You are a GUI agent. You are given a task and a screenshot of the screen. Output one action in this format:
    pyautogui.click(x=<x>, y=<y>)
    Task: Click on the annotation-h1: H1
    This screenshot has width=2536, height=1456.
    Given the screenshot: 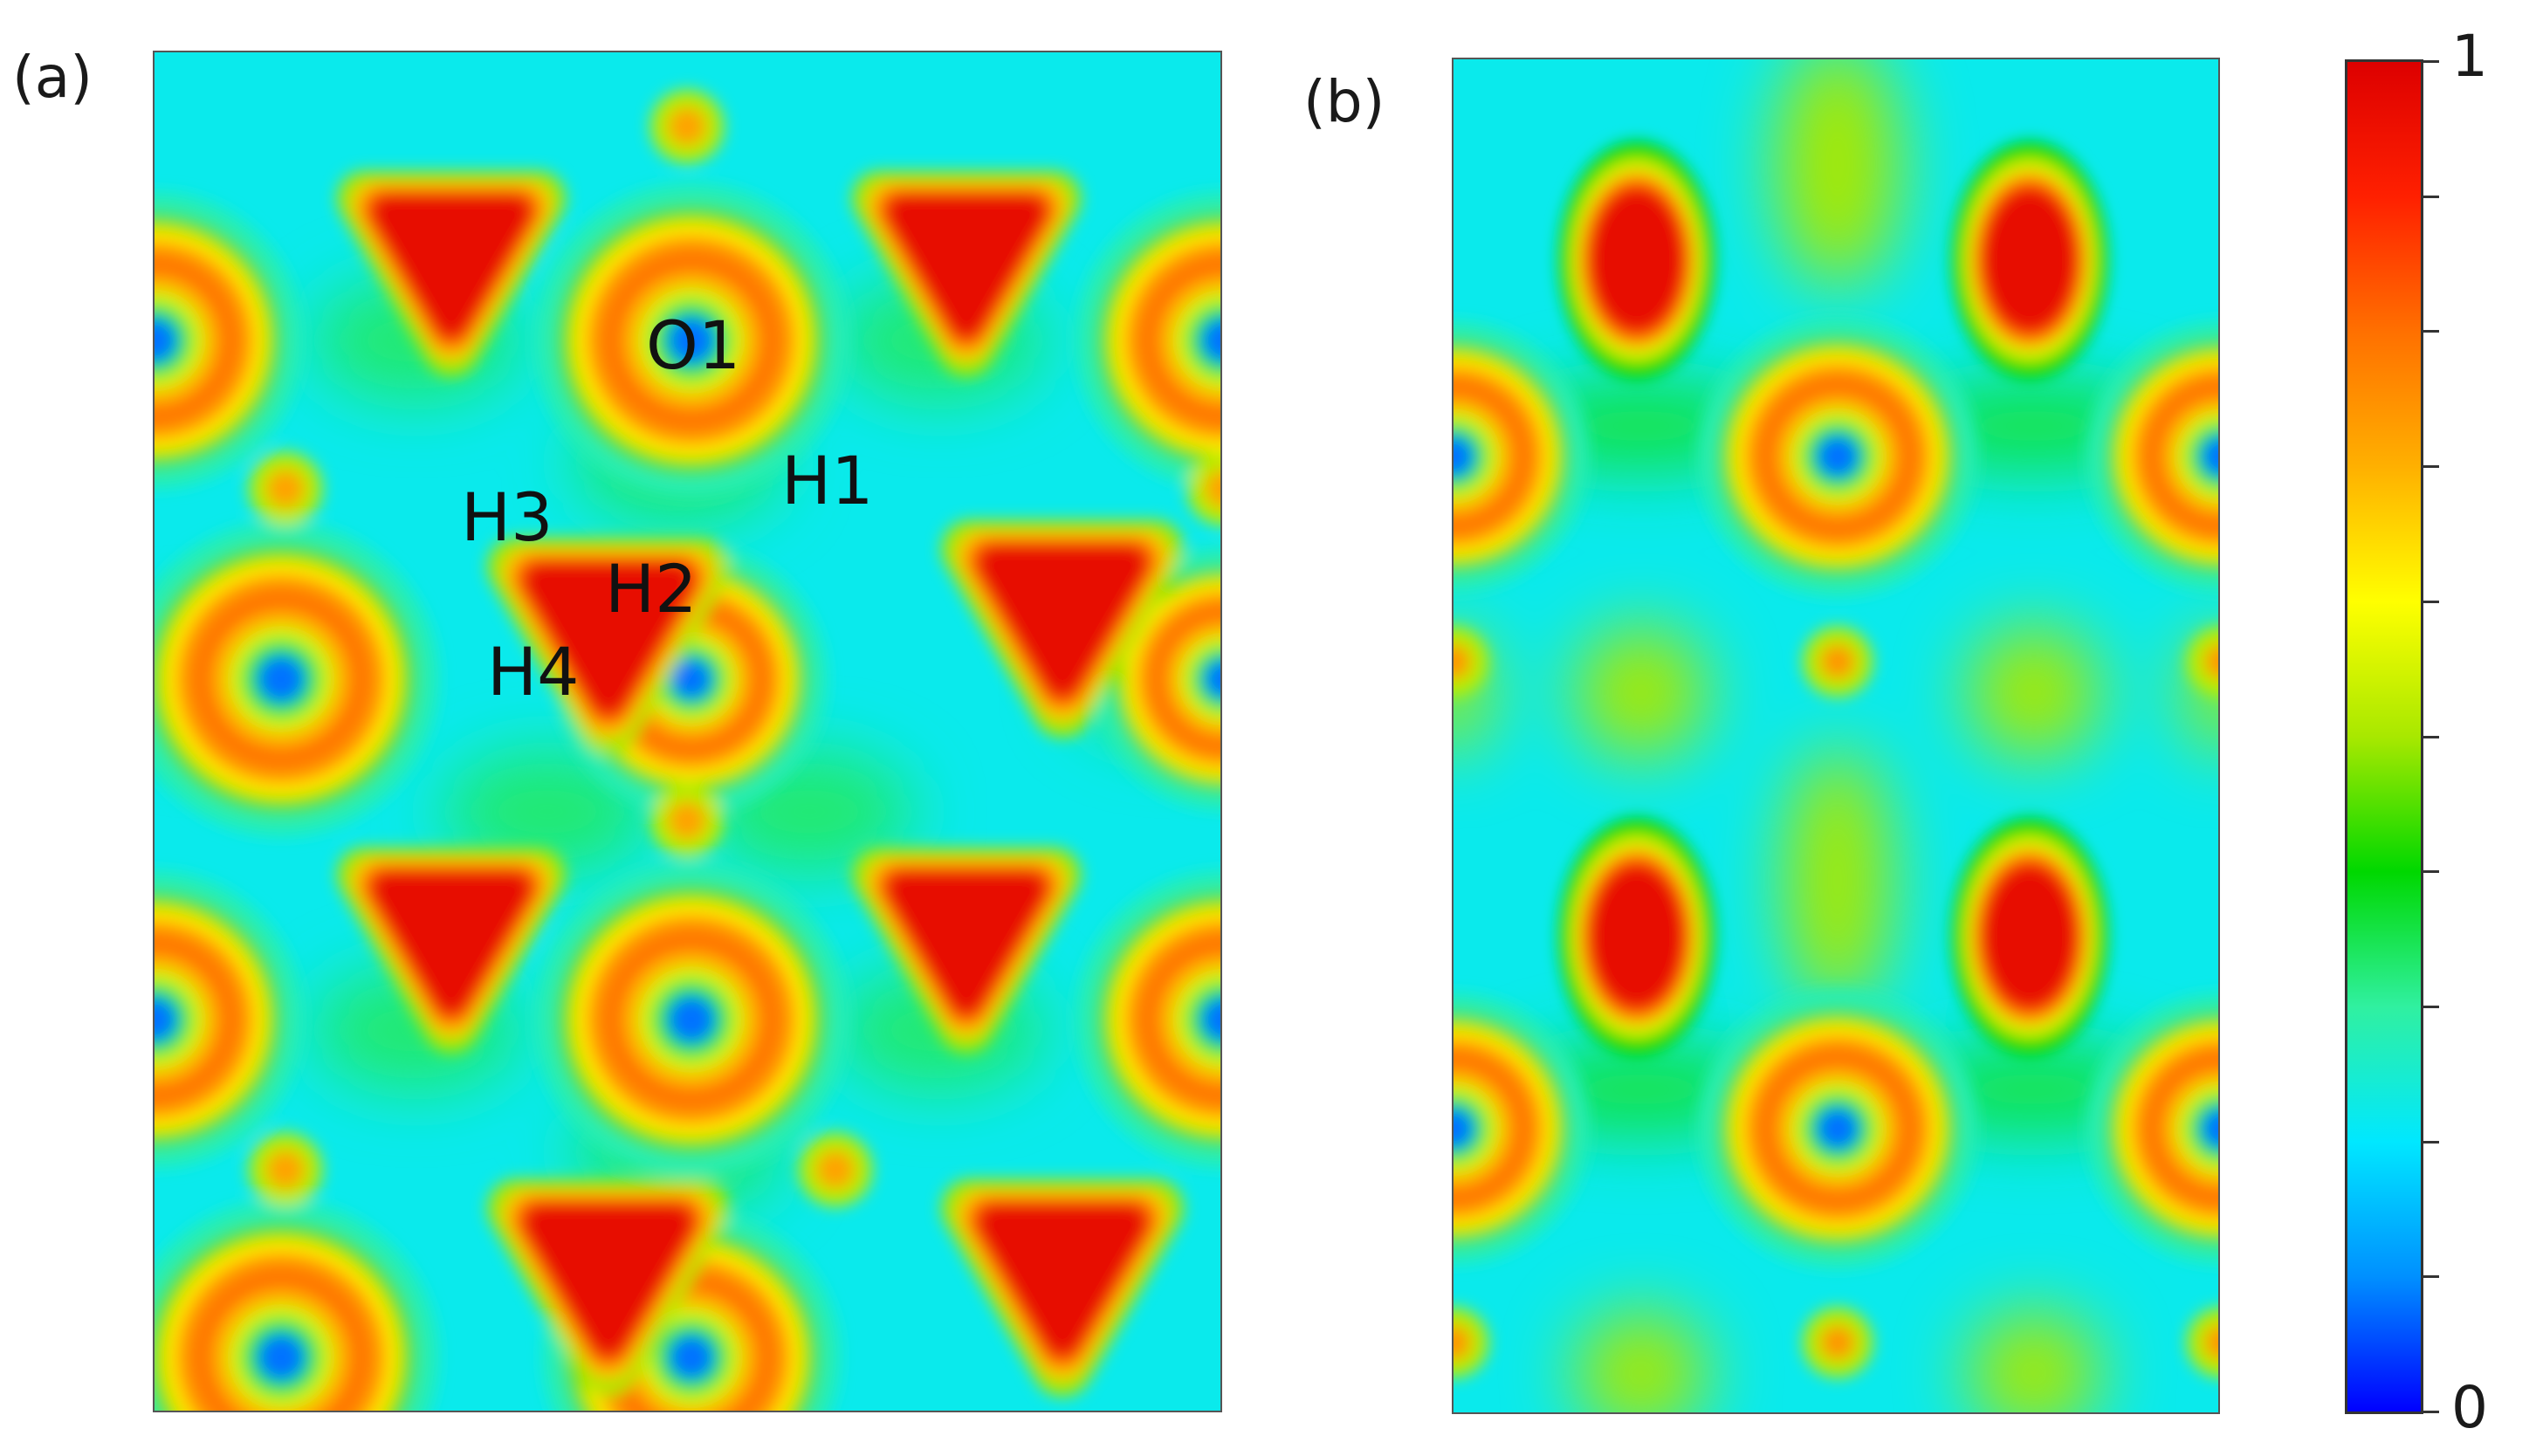 What is the action you would take?
    pyautogui.click(x=828, y=480)
    